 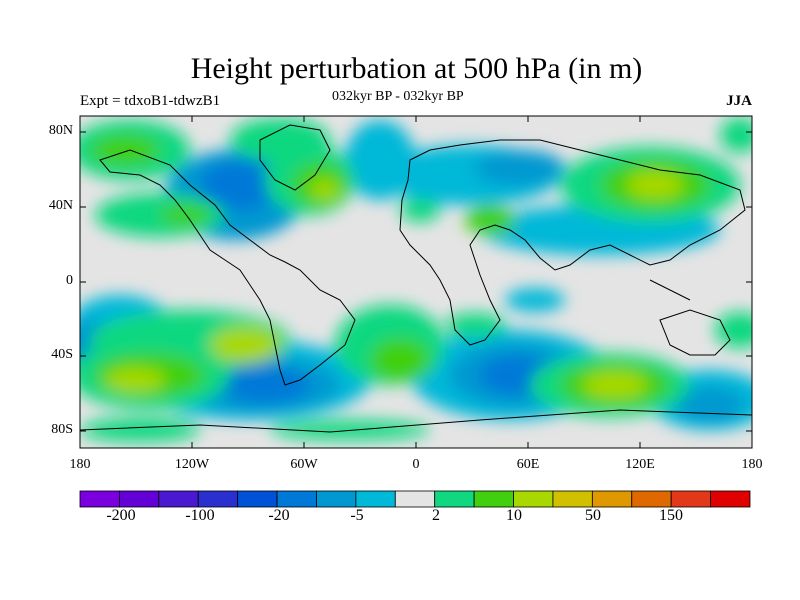 I want to click on colorbar-label: 150, so click(x=671, y=515).